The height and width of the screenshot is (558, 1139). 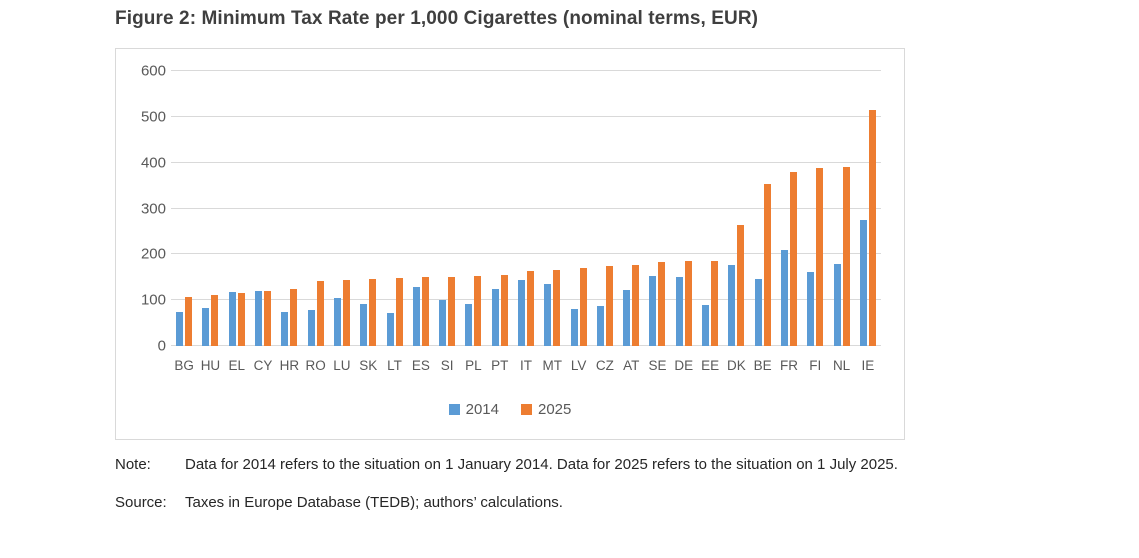 I want to click on legend-swatch-2025, so click(x=526, y=409).